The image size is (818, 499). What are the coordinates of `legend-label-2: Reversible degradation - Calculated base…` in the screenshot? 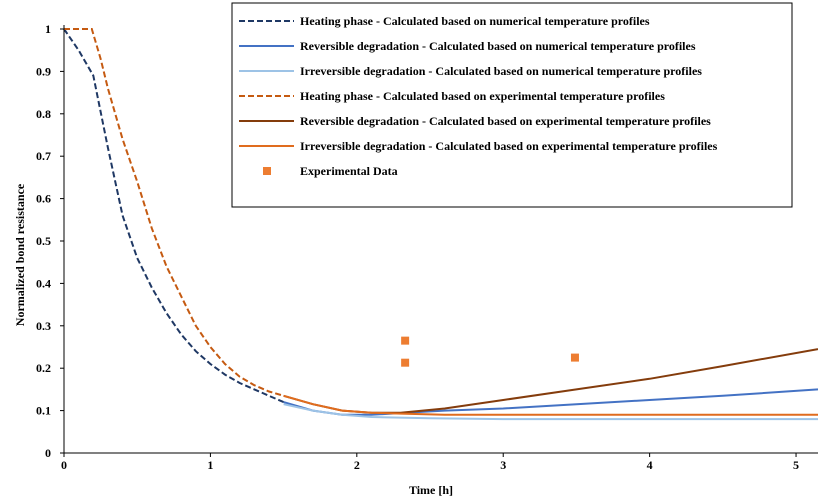 It's located at (498, 46).